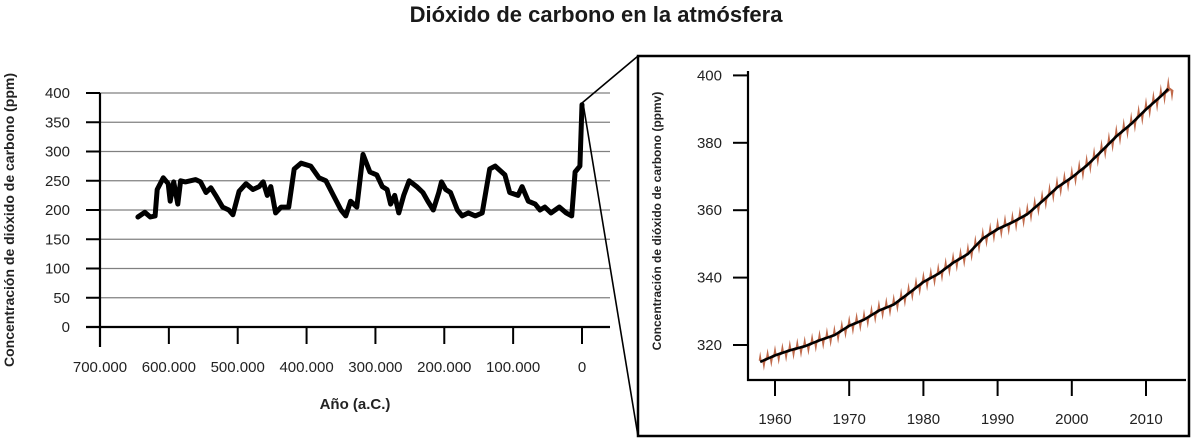  I want to click on inset-x-tick-labels: 1960 1970 1980 1990 2000 2010, so click(960, 419).